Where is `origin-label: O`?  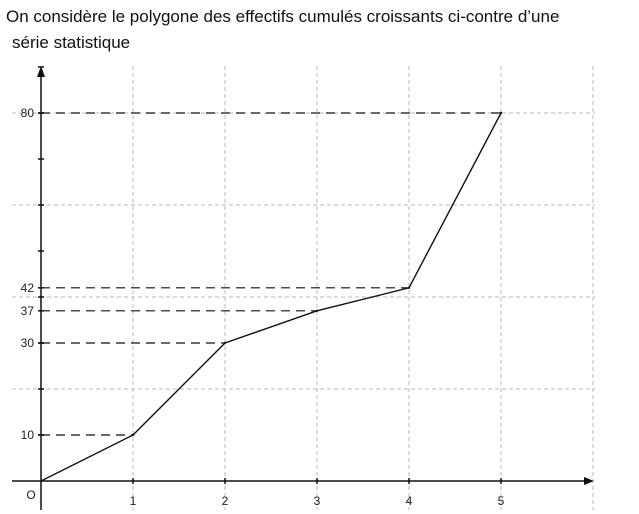
origin-label: O is located at coordinates (30, 495).